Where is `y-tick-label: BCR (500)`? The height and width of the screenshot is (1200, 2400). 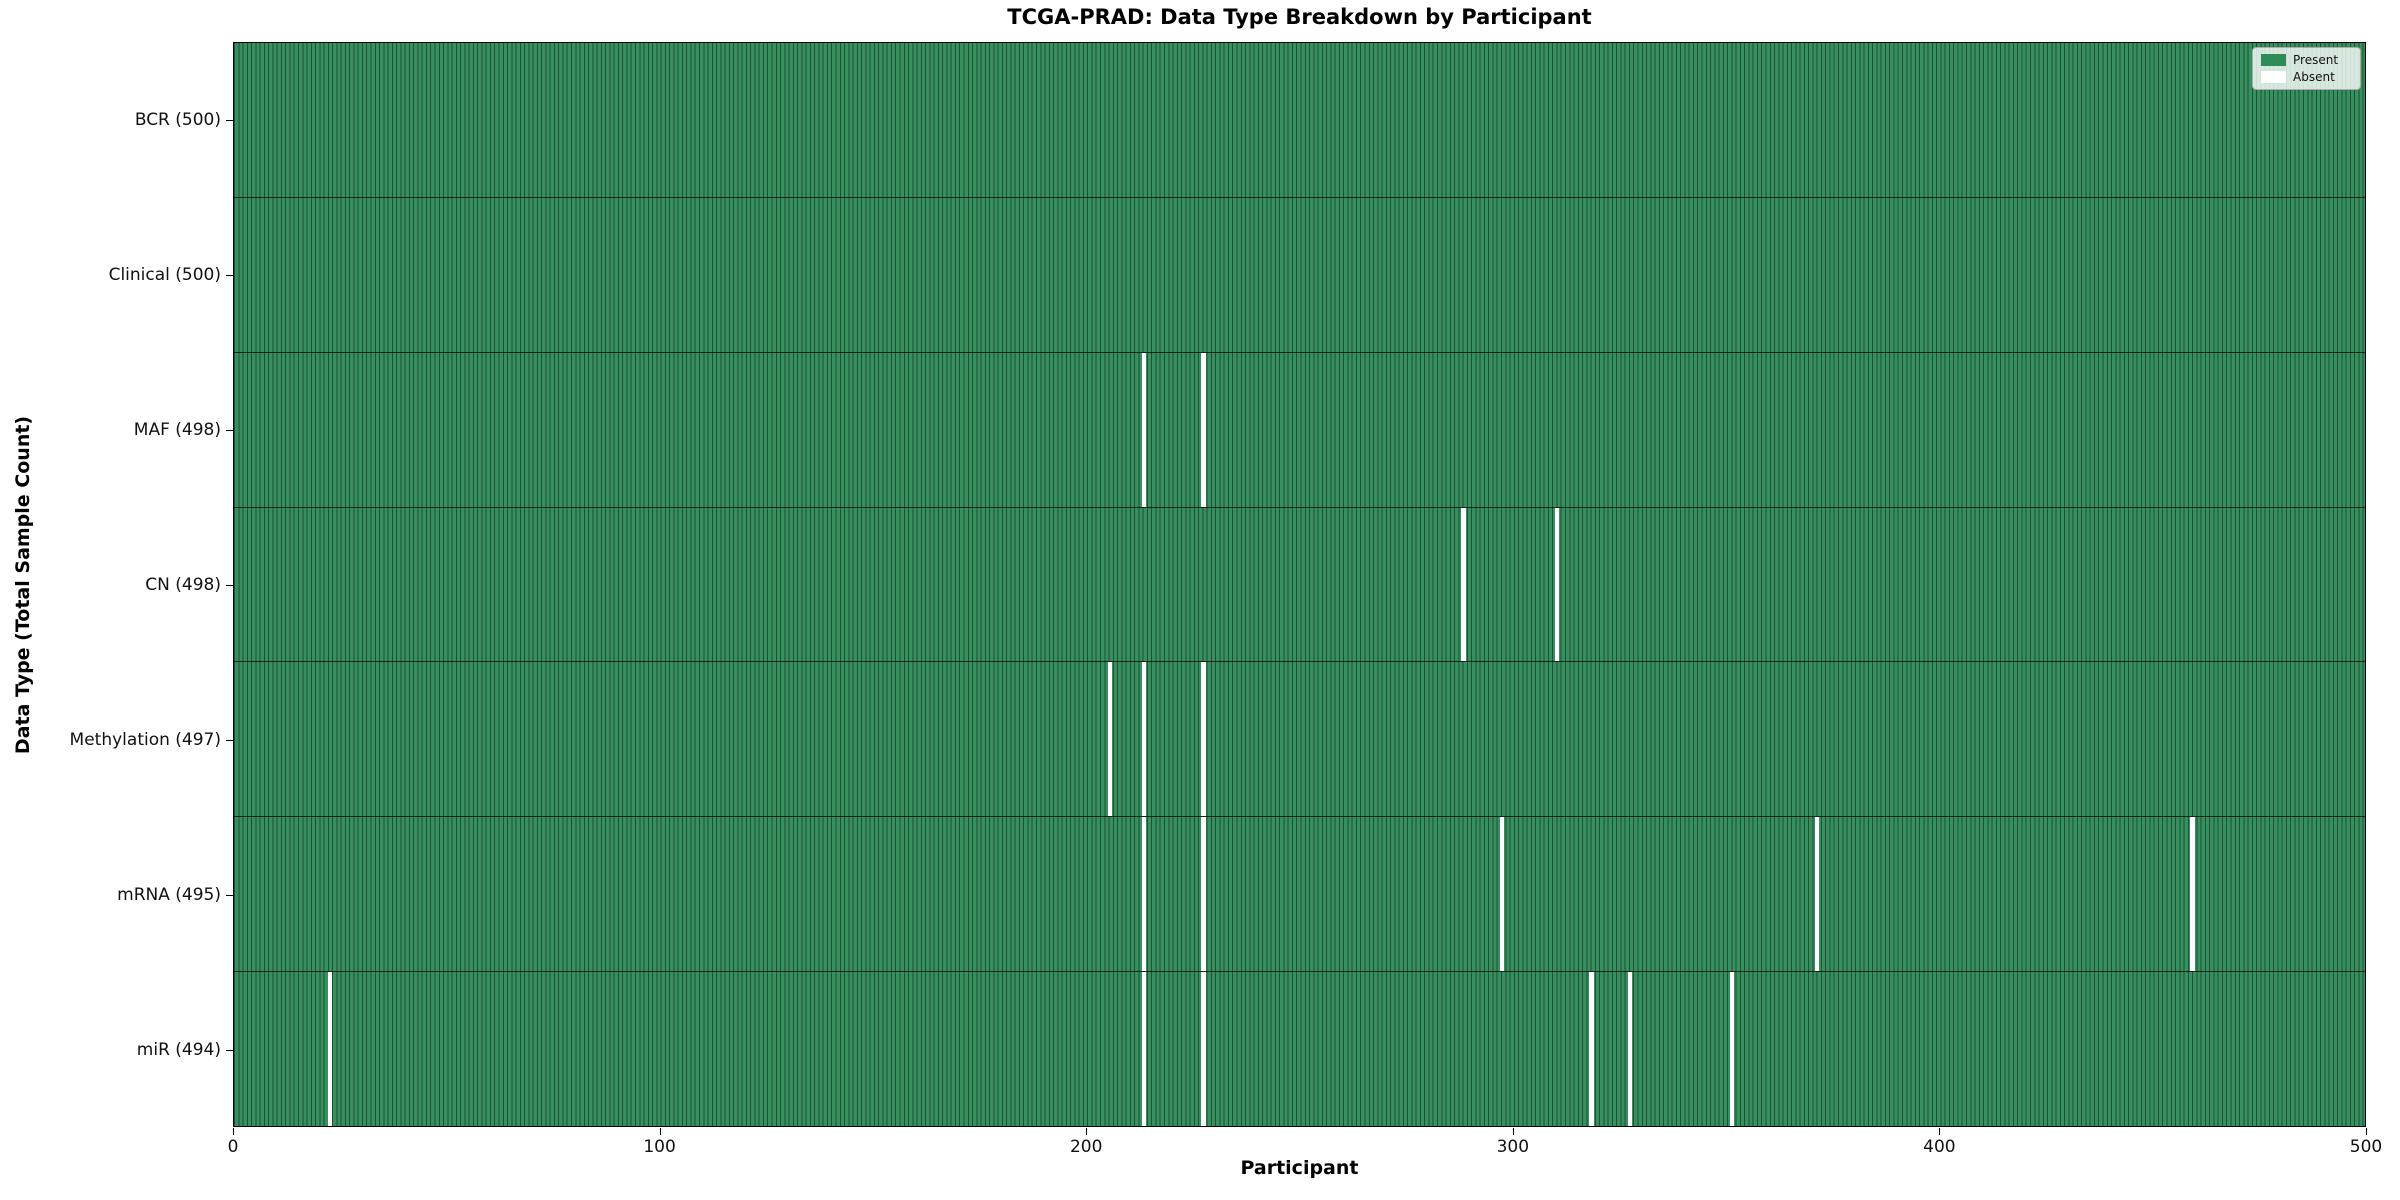 y-tick-label: BCR (500) is located at coordinates (177, 119).